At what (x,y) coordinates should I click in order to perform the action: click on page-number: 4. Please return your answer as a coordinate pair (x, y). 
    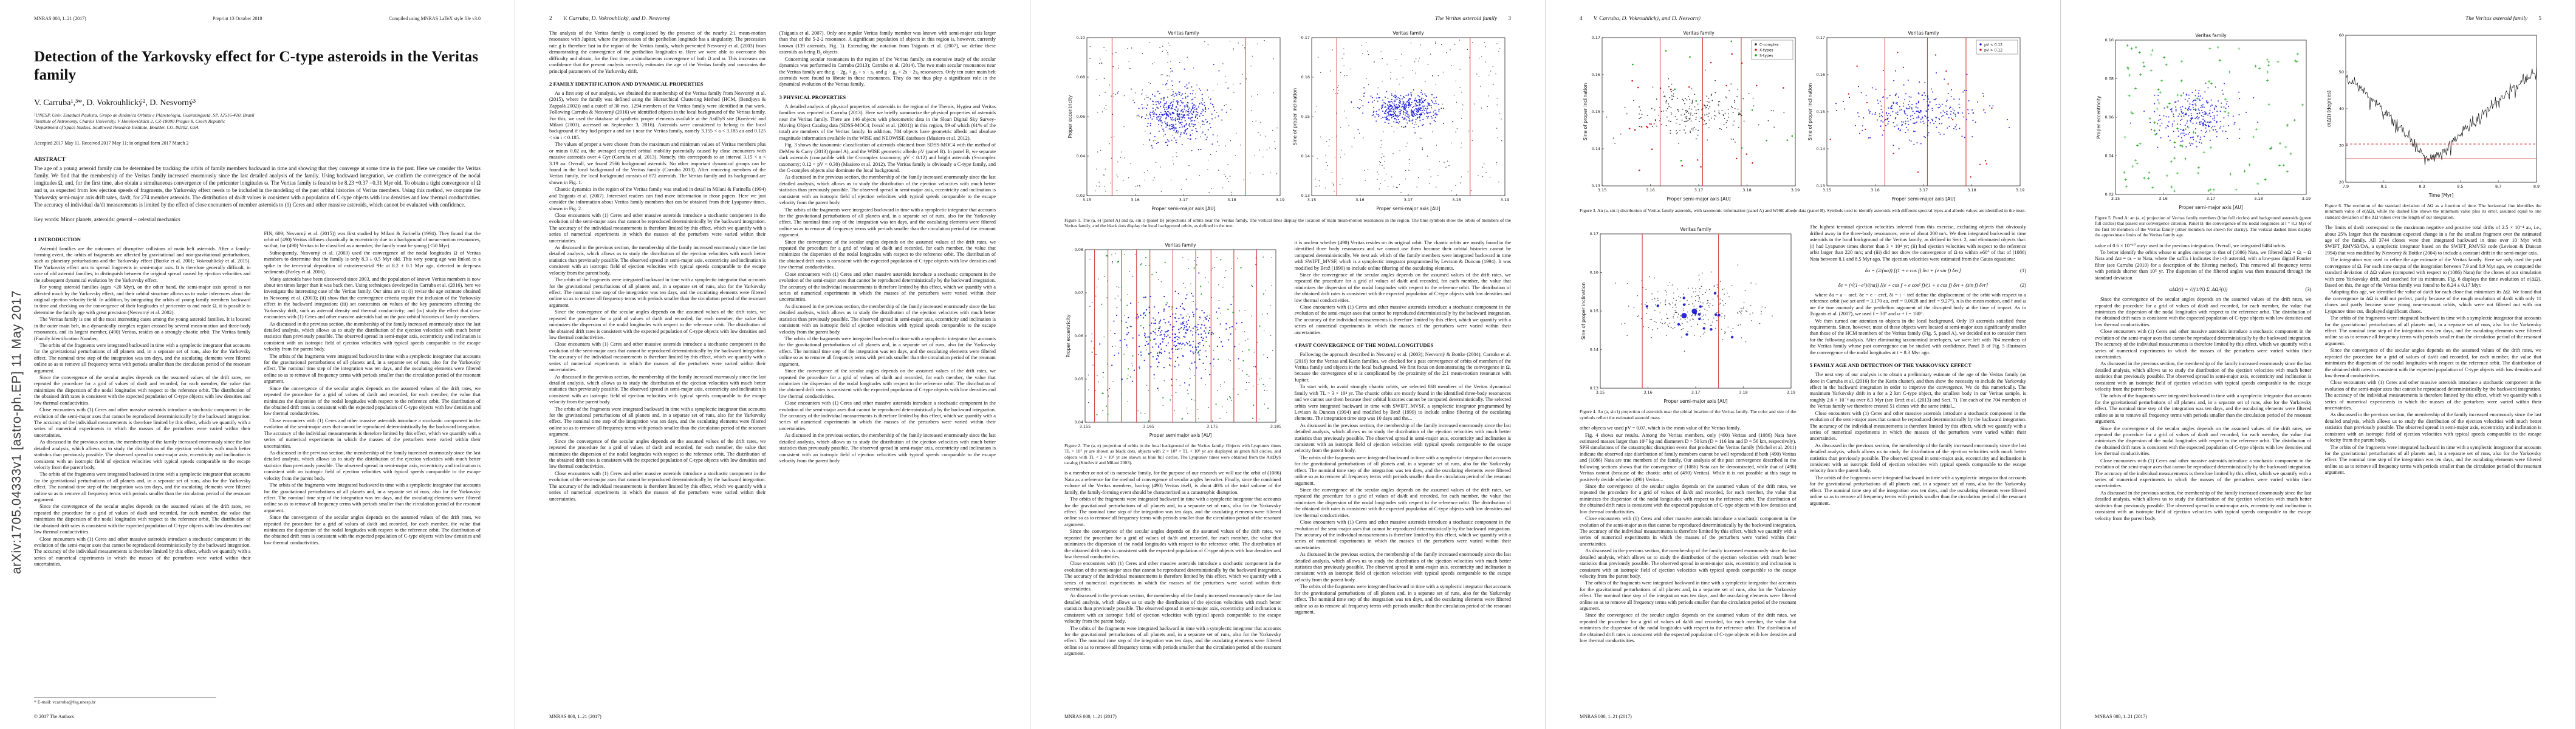
    Looking at the image, I should click on (1581, 19).